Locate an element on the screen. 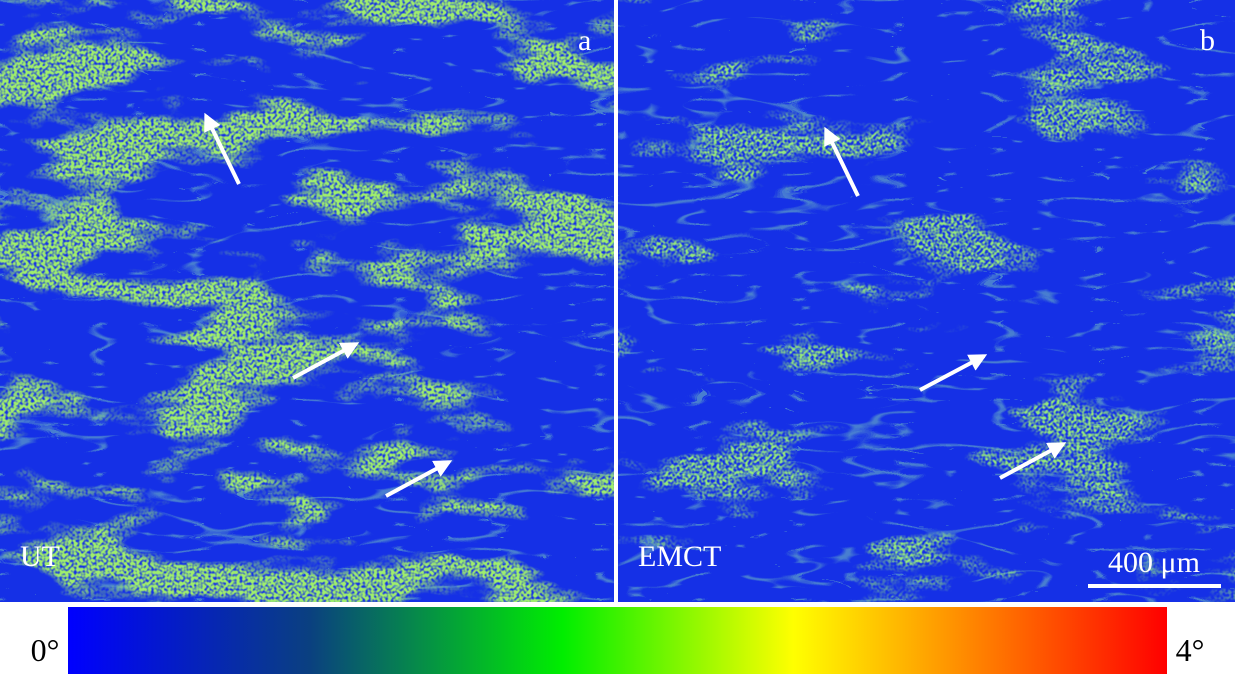  colorbar is located at coordinates (617, 640).